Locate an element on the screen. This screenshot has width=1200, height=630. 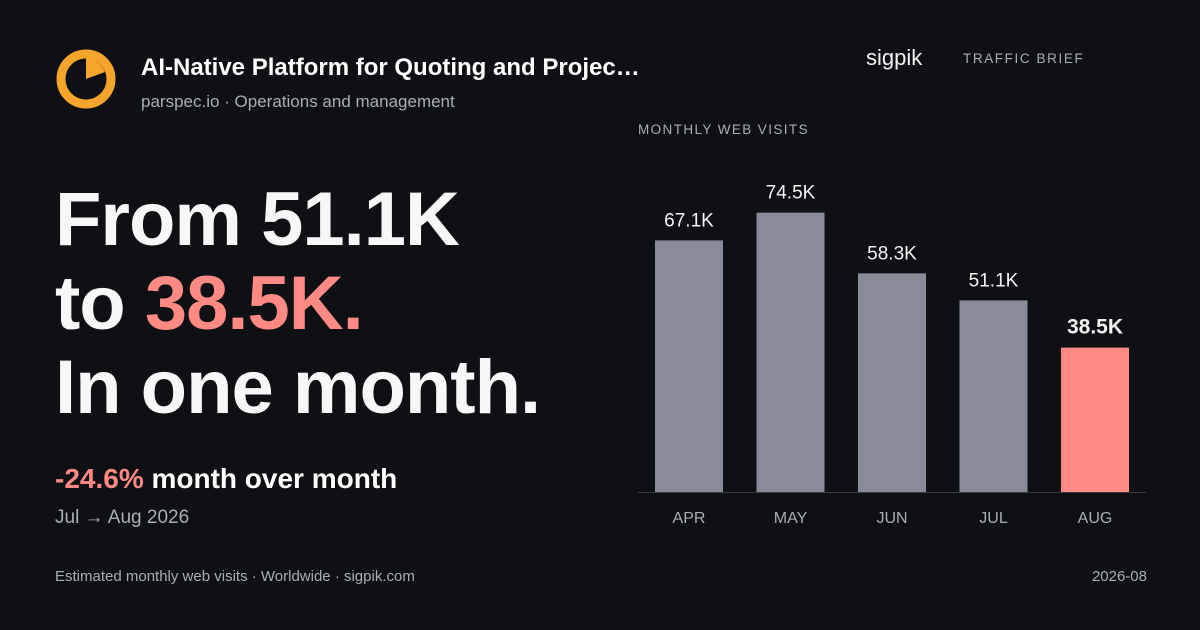
change-period: Jul → Aug 2026 is located at coordinates (122, 517).